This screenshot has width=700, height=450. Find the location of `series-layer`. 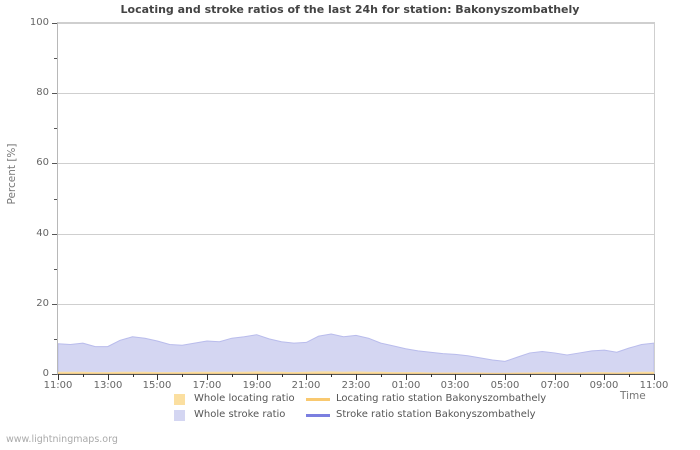

series-layer is located at coordinates (356, 353).